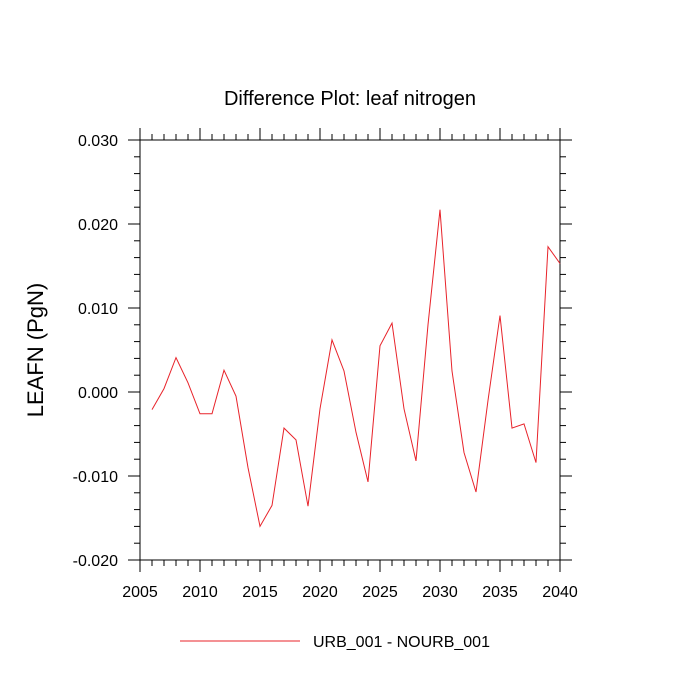  I want to click on x-tick-label: 2030, so click(440, 592).